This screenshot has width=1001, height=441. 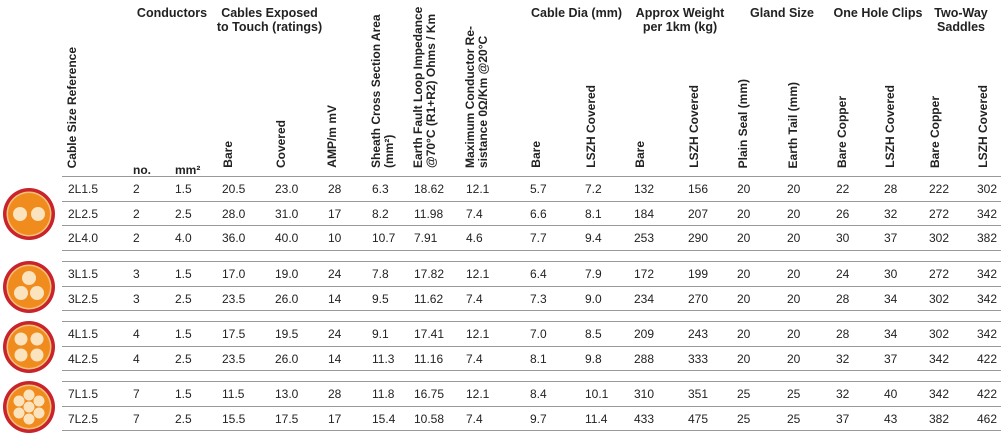 What do you see at coordinates (593, 274) in the screenshot?
I see `table-cell: 7.9` at bounding box center [593, 274].